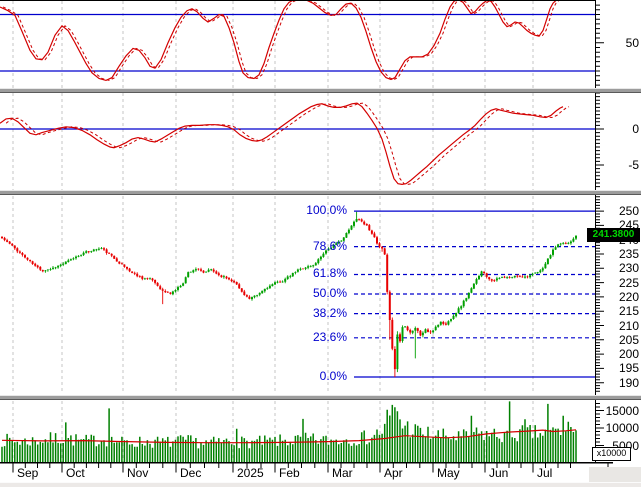  I want to click on fib-lines-solid, so click(474, 294).